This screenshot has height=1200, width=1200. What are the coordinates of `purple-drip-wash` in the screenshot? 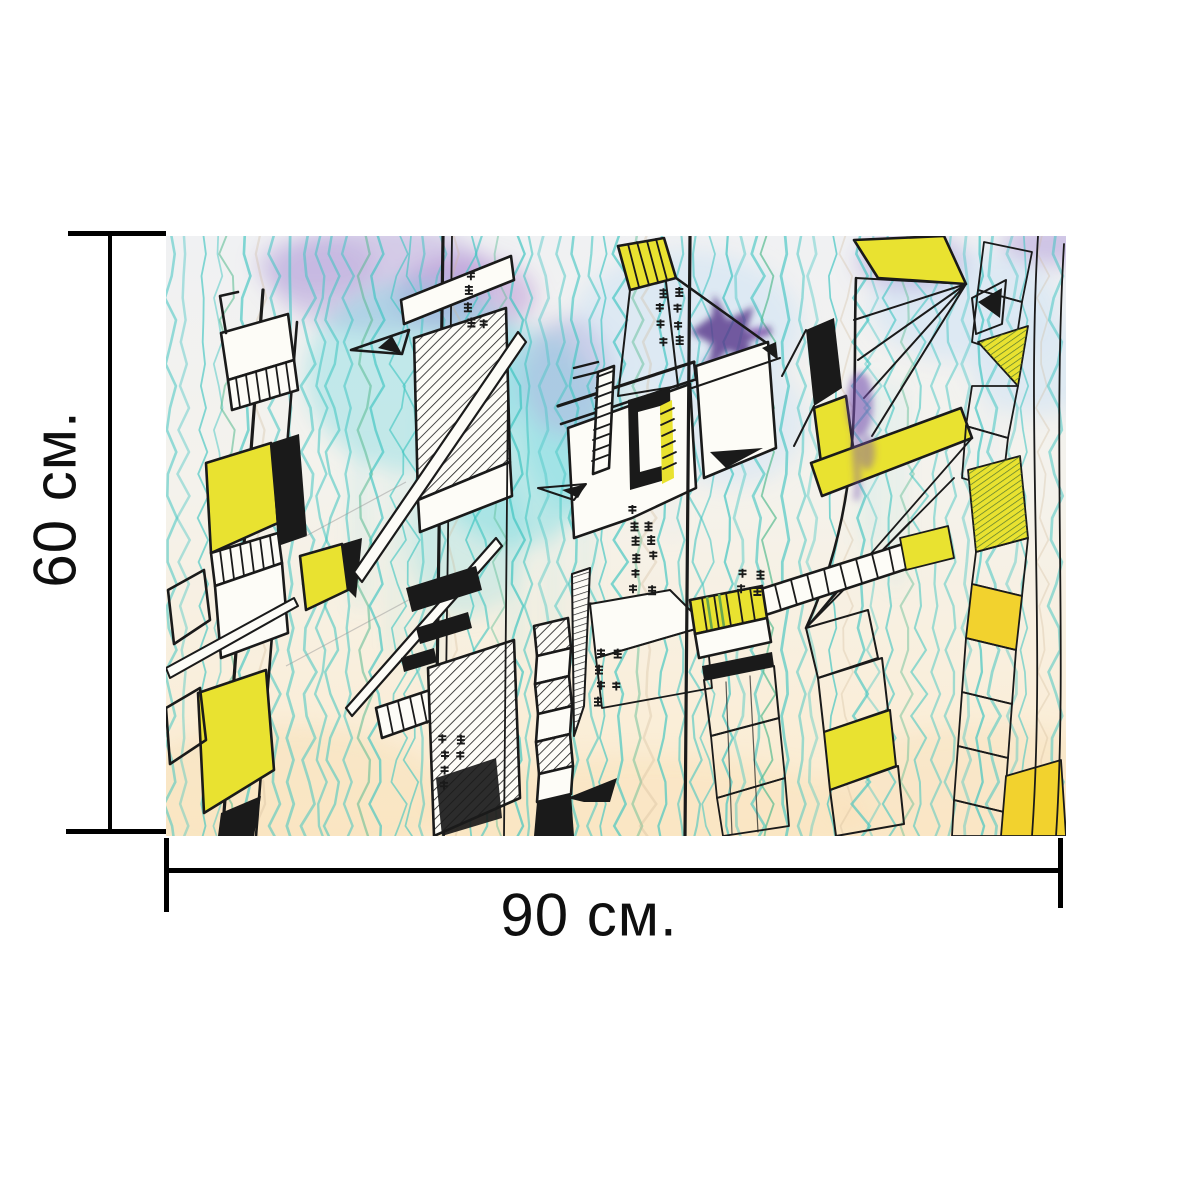 It's located at (861, 436).